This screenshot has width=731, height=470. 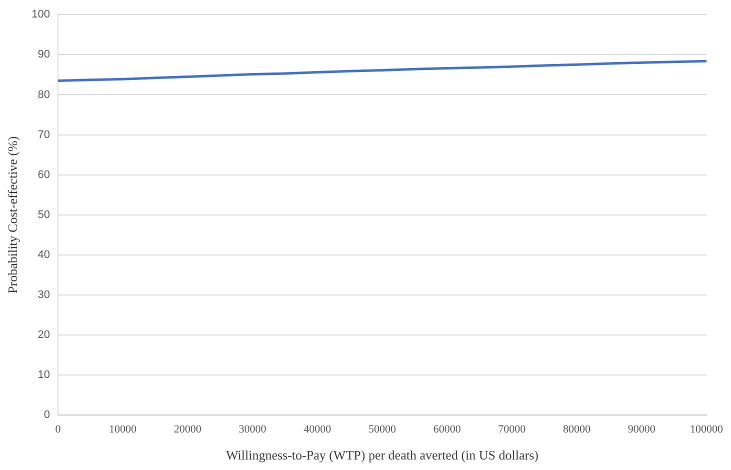 I want to click on x-tick-label: 30000, so click(x=252, y=430).